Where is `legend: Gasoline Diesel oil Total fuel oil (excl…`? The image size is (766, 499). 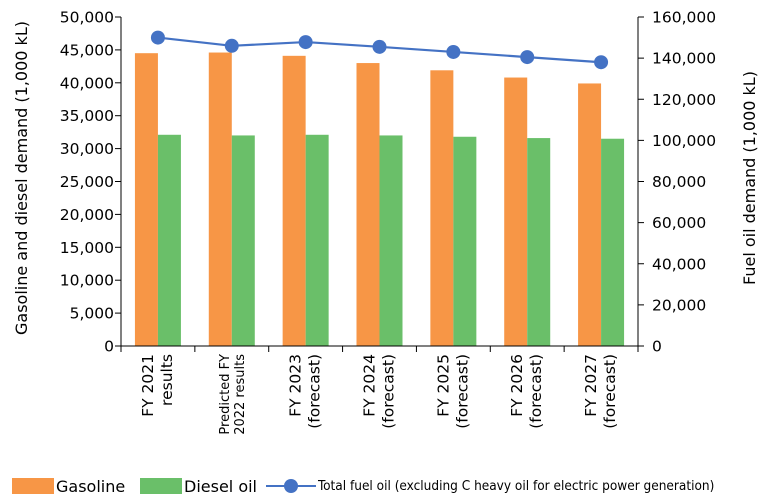
legend: Gasoline Diesel oil Total fuel oil (excl… is located at coordinates (383, 486).